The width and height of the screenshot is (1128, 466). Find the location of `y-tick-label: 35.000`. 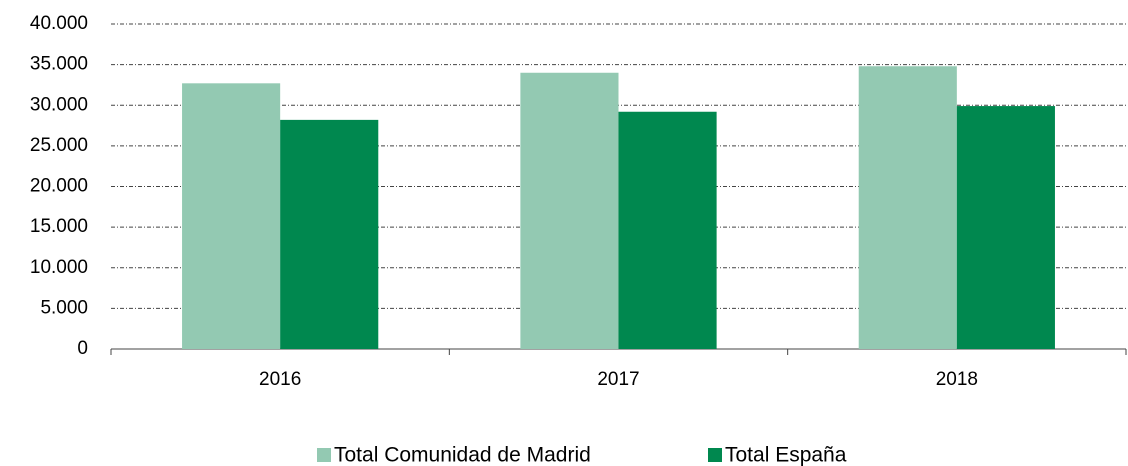

y-tick-label: 35.000 is located at coordinates (59, 64).